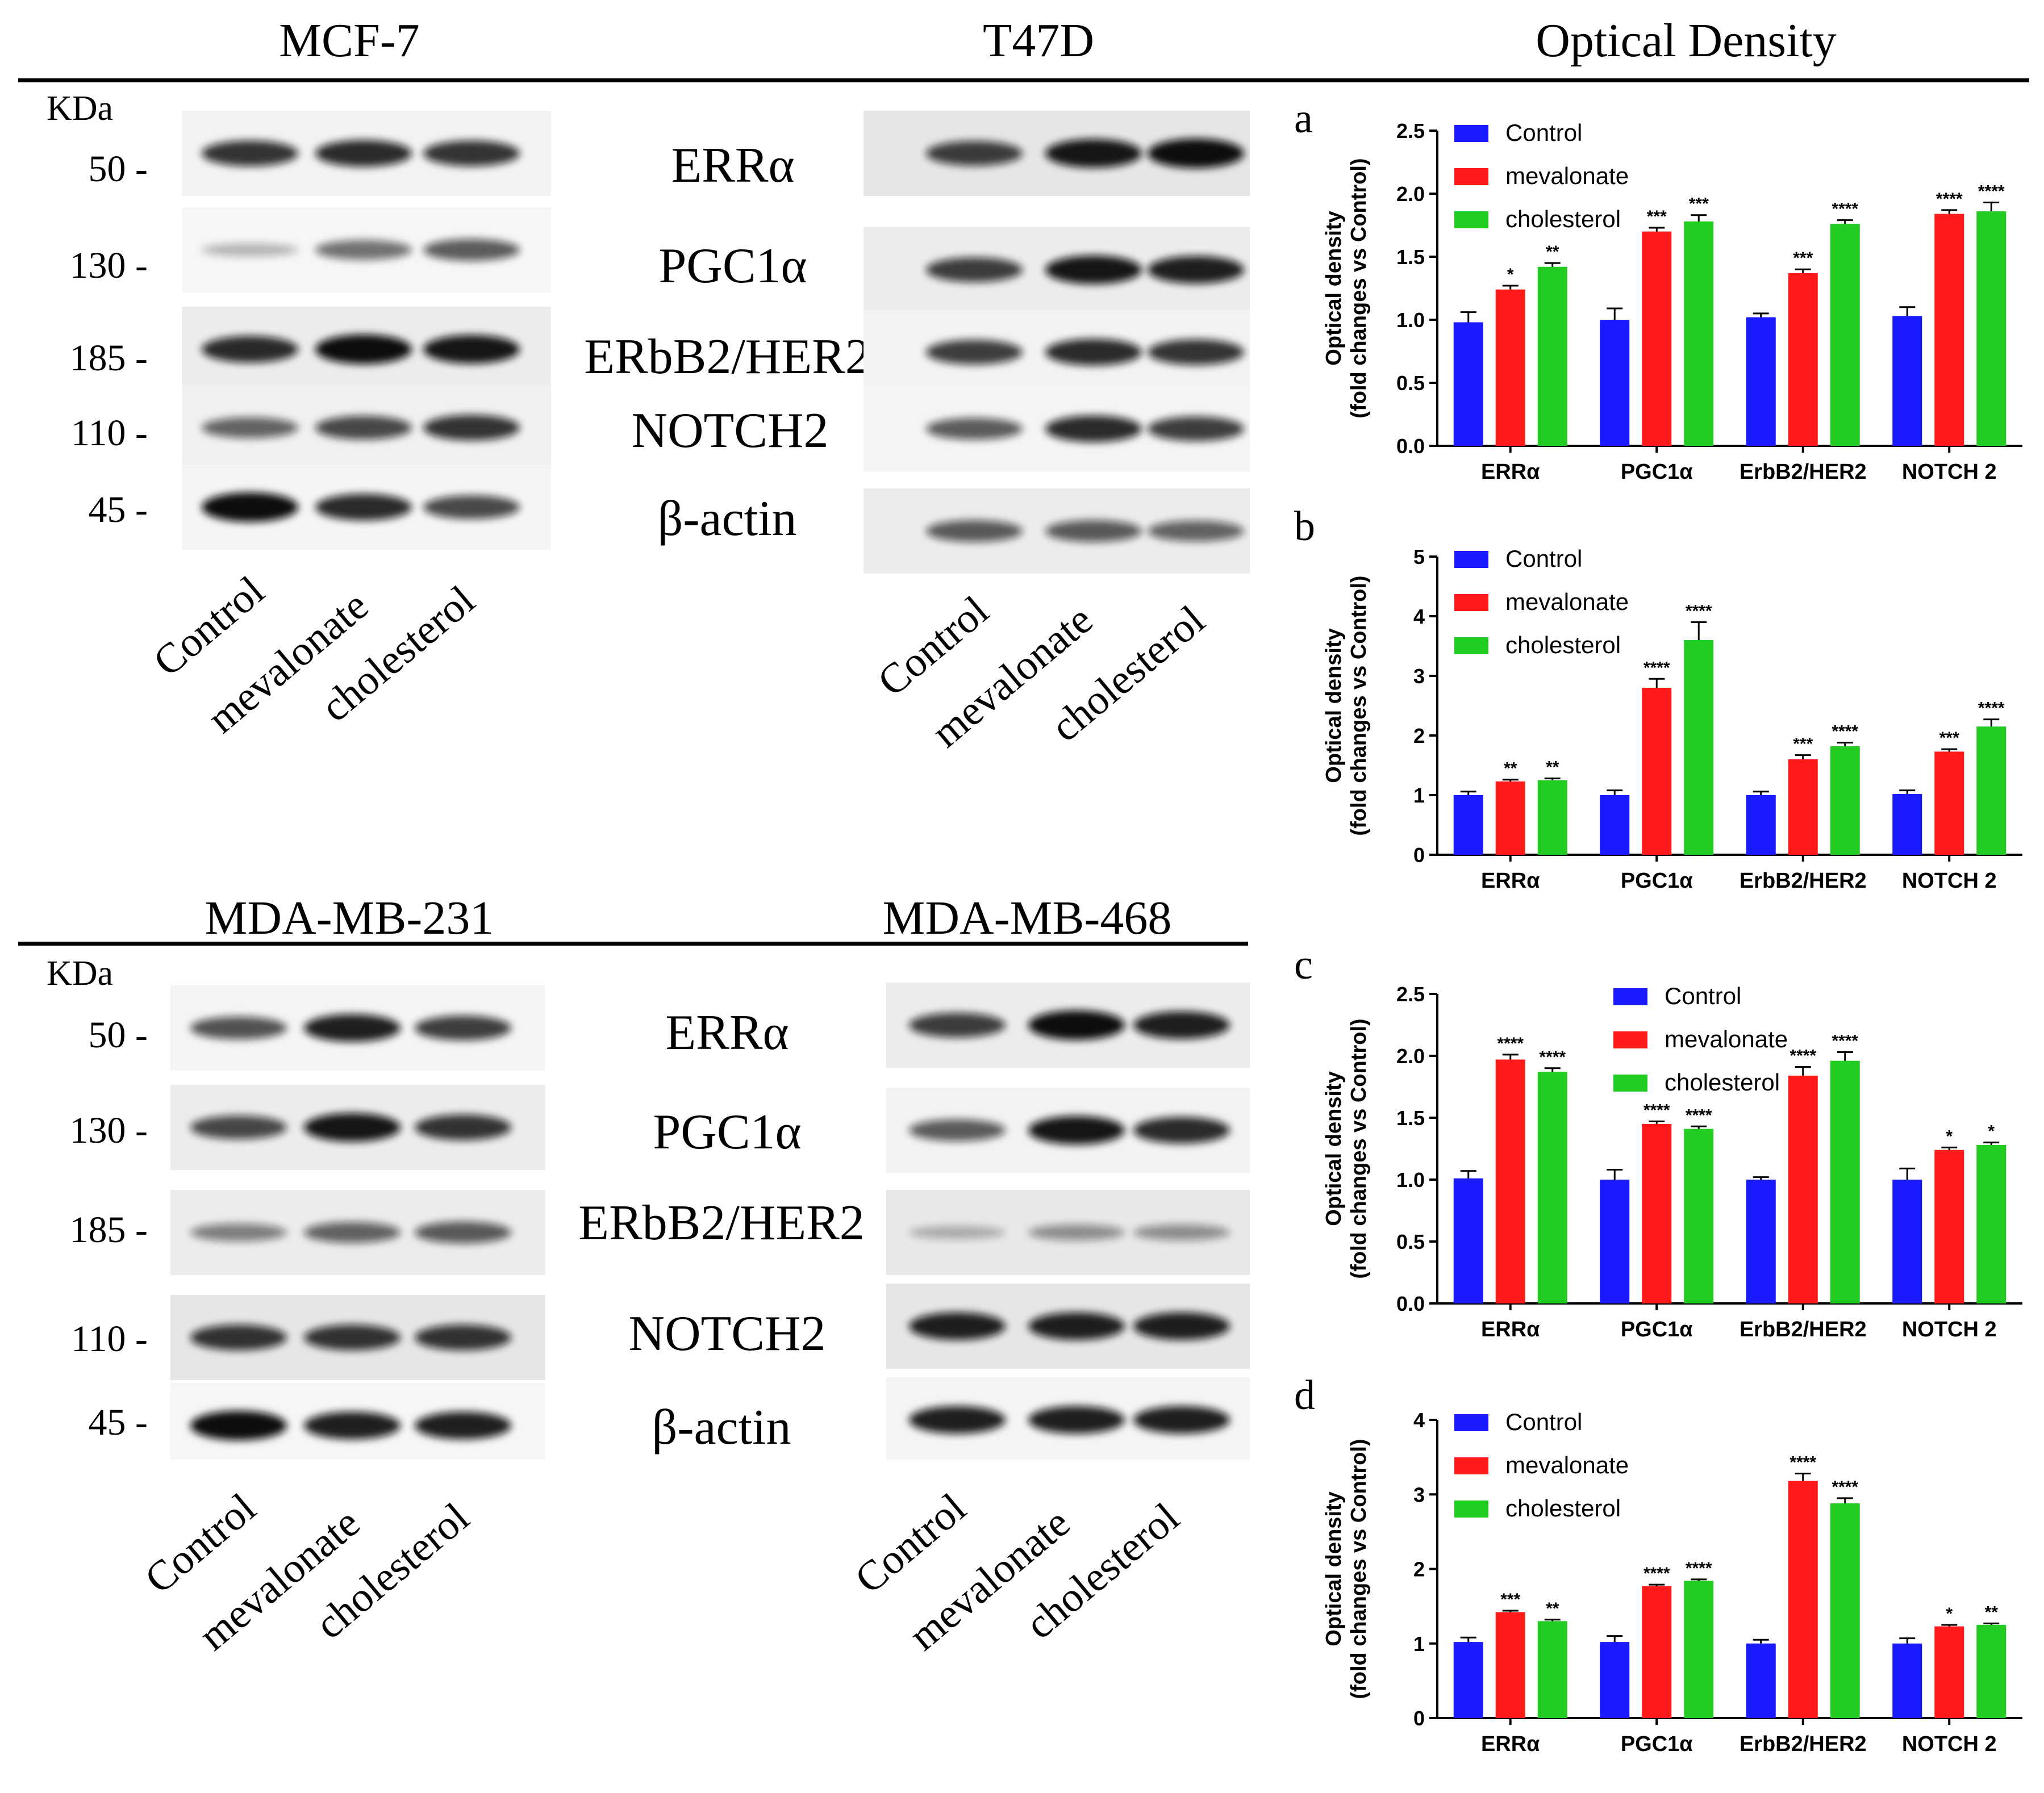  I want to click on legend-label: mevalonate, so click(1567, 175).